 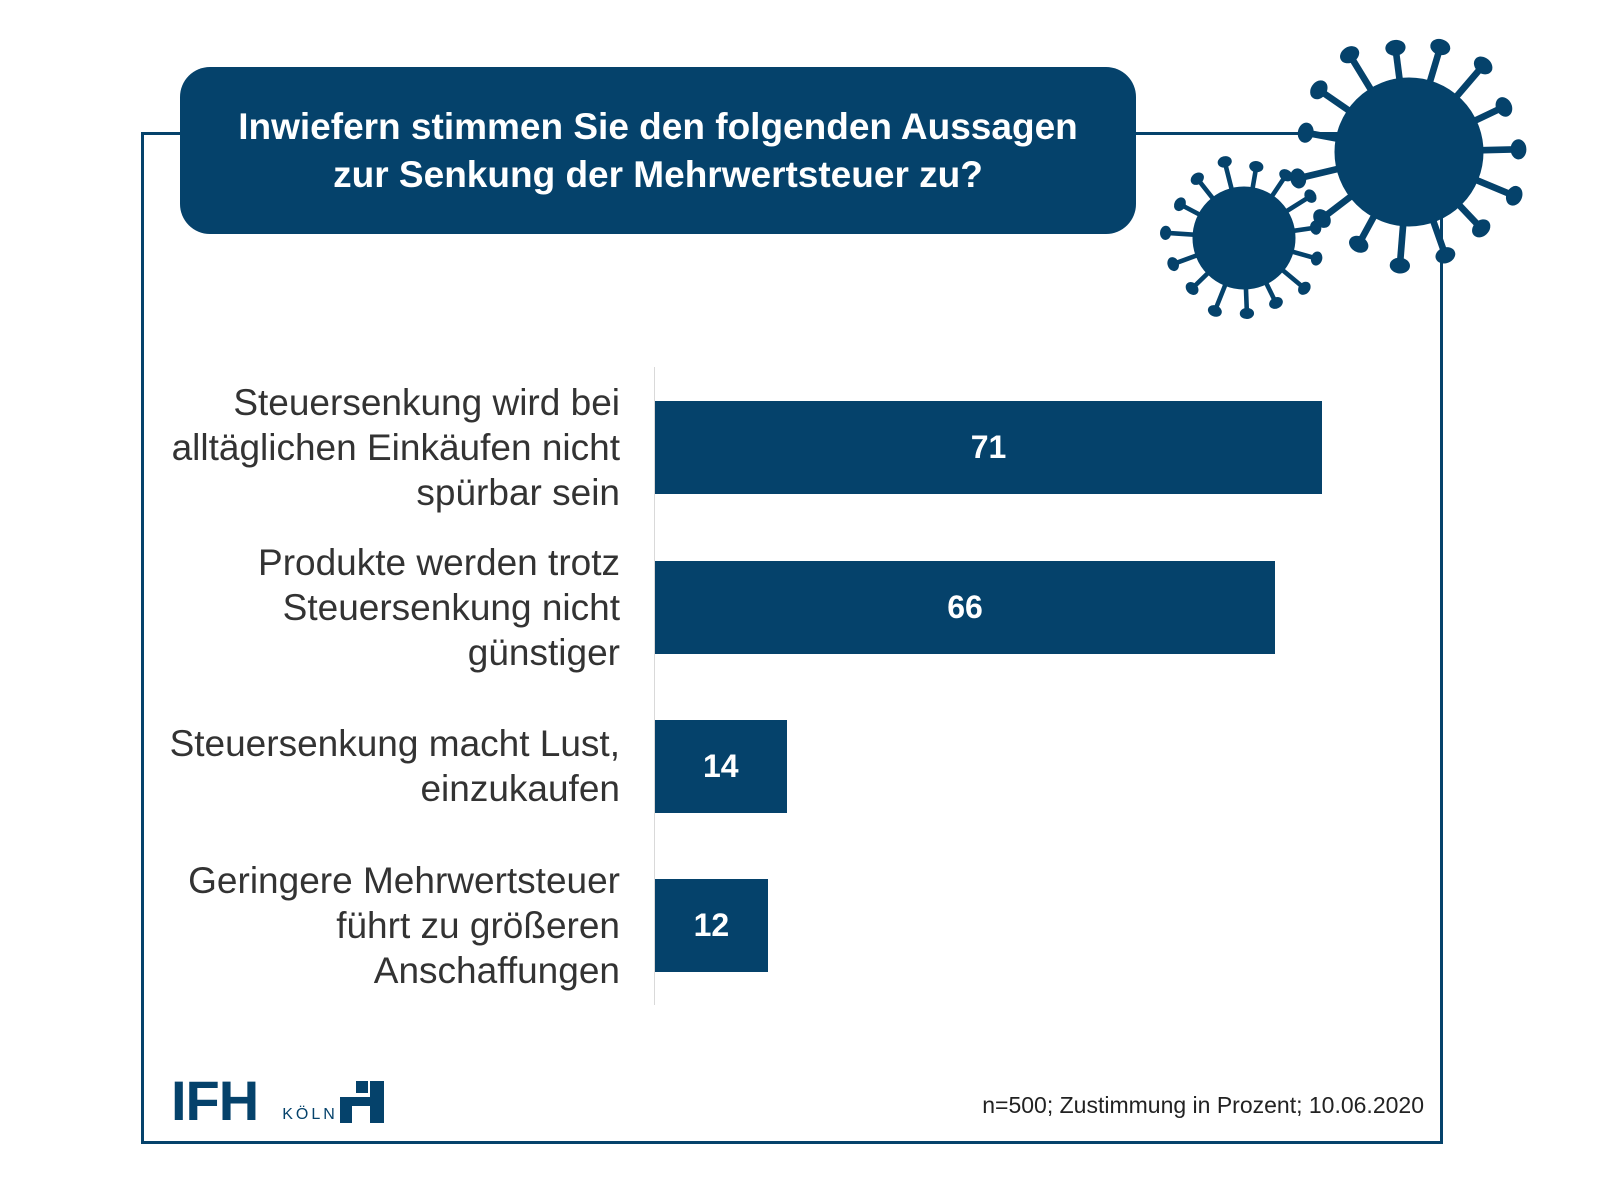 I want to click on bar: 66, so click(x=965, y=607).